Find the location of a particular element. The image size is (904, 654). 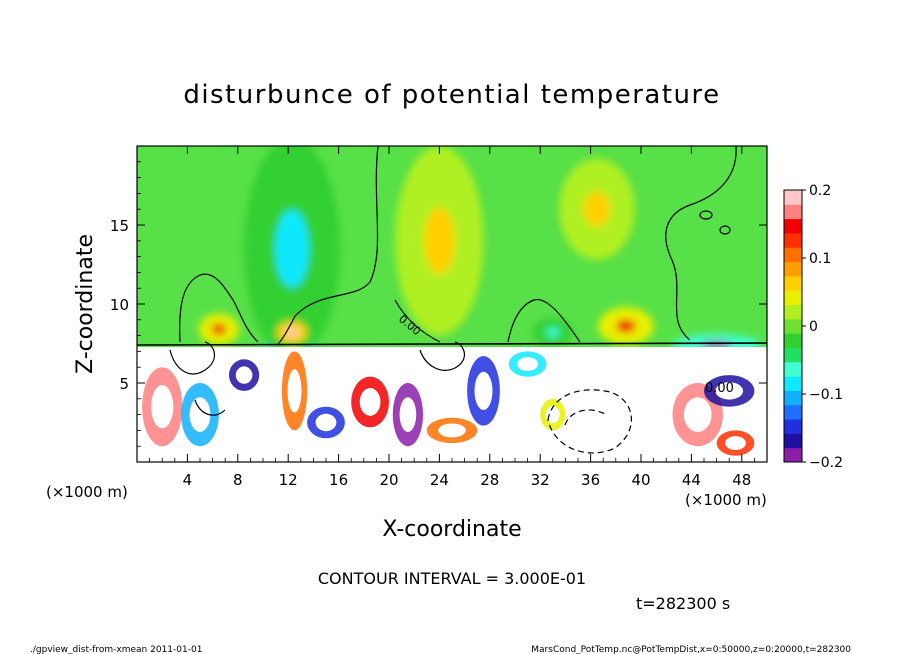

x-axis-label: X-coordinate is located at coordinates (451, 529).